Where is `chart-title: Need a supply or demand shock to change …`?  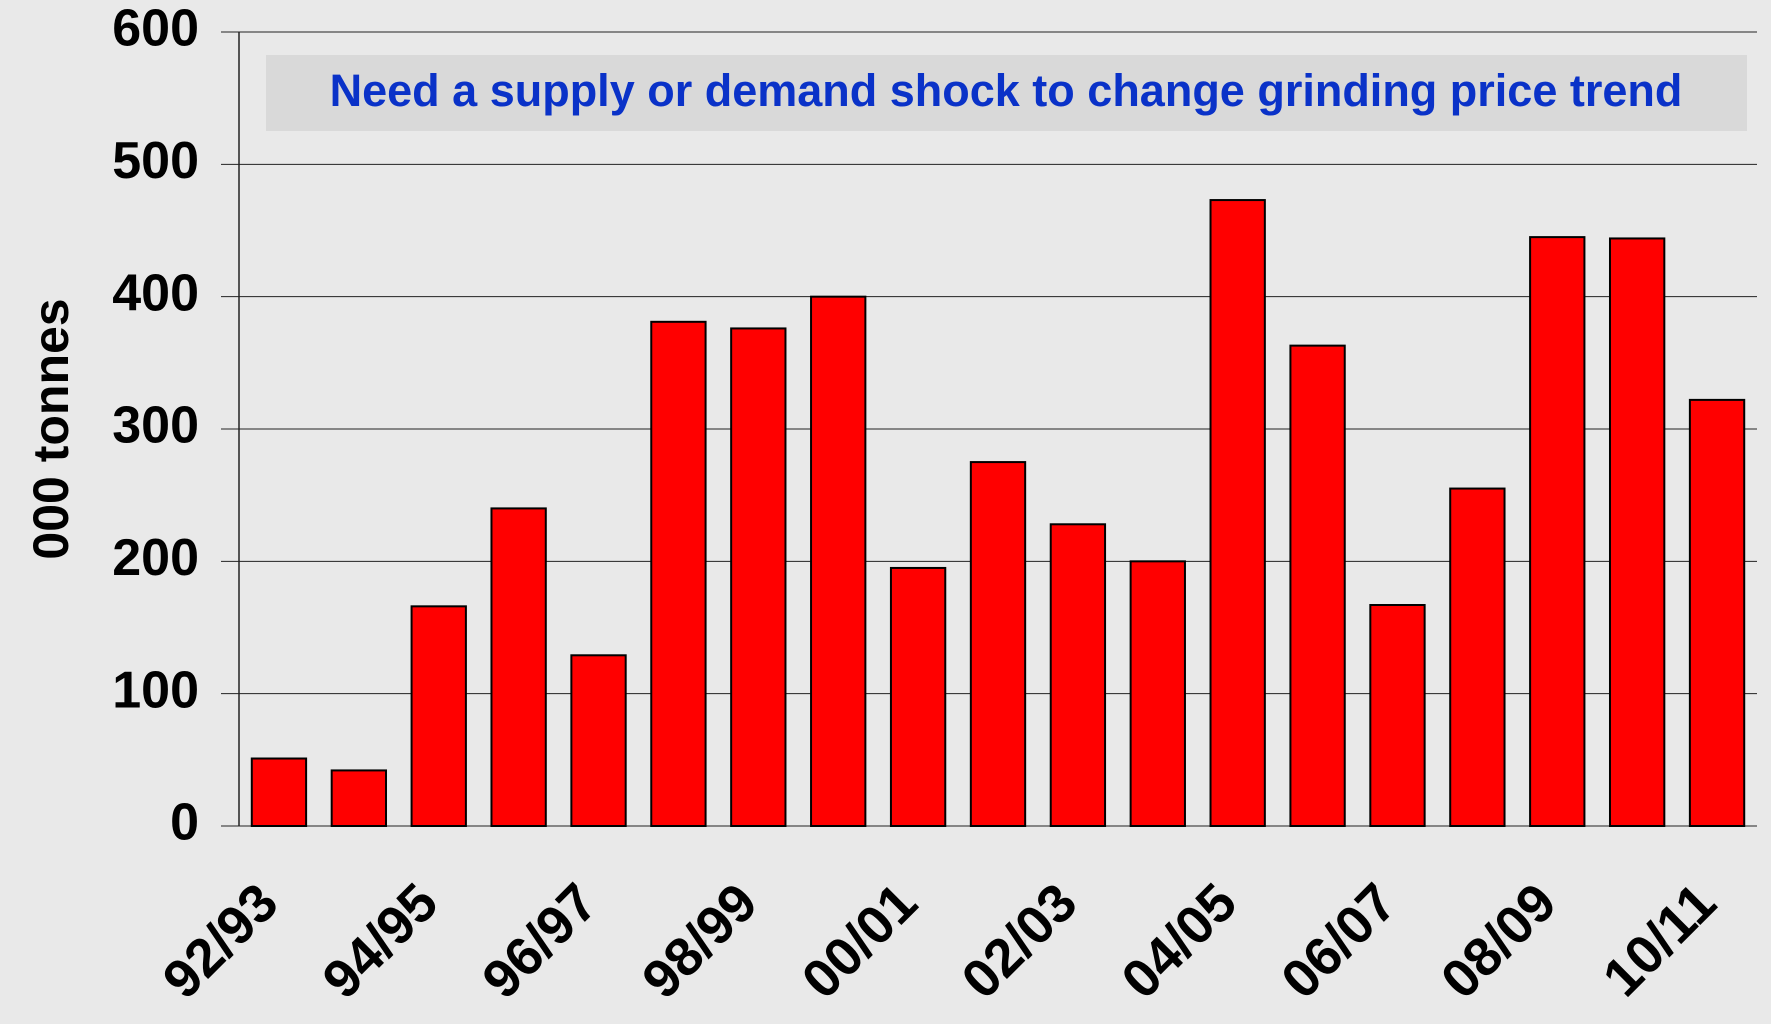
chart-title: Need a supply or demand shock to change … is located at coordinates (1006, 90).